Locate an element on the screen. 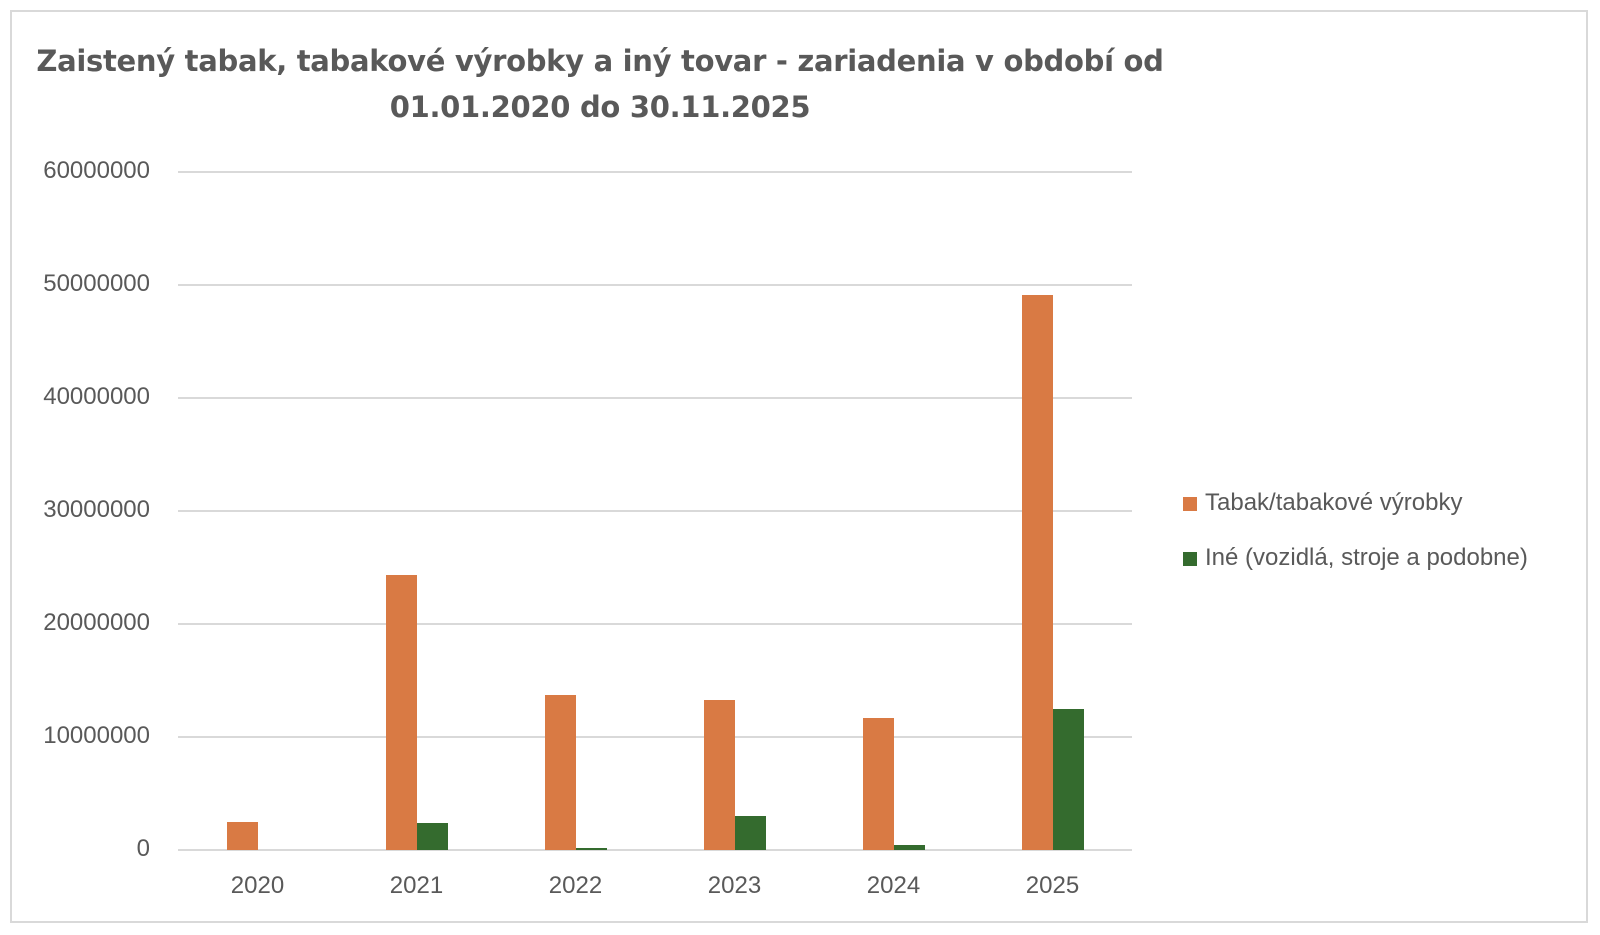 The image size is (1600, 935). legend-item: Tabak/tabakové výrobky is located at coordinates (1355, 513).